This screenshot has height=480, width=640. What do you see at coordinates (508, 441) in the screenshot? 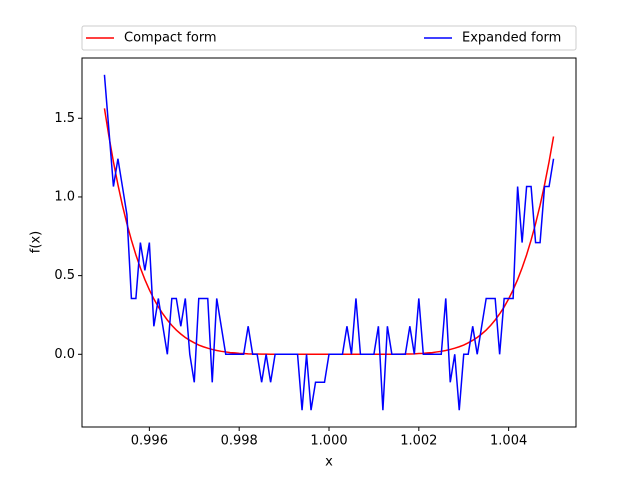
I see `x-tick-label: 1.004` at bounding box center [508, 441].